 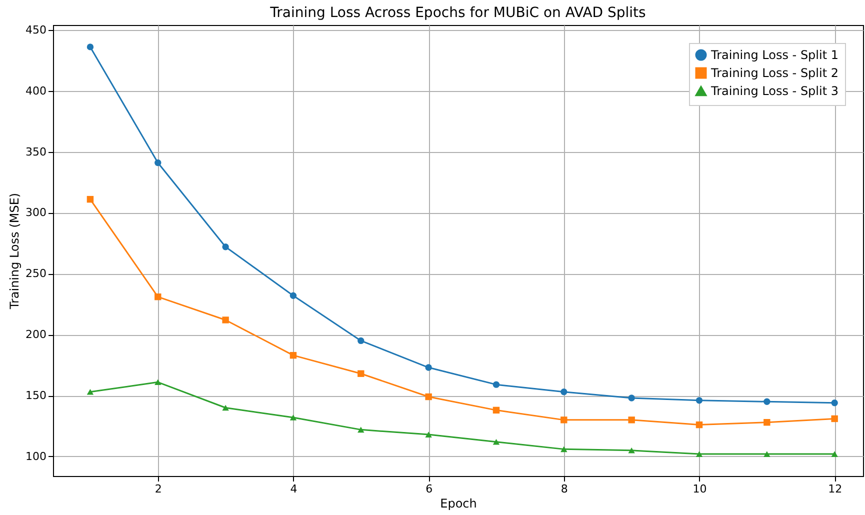 I want to click on x-tick-label: 10, so click(x=699, y=489).